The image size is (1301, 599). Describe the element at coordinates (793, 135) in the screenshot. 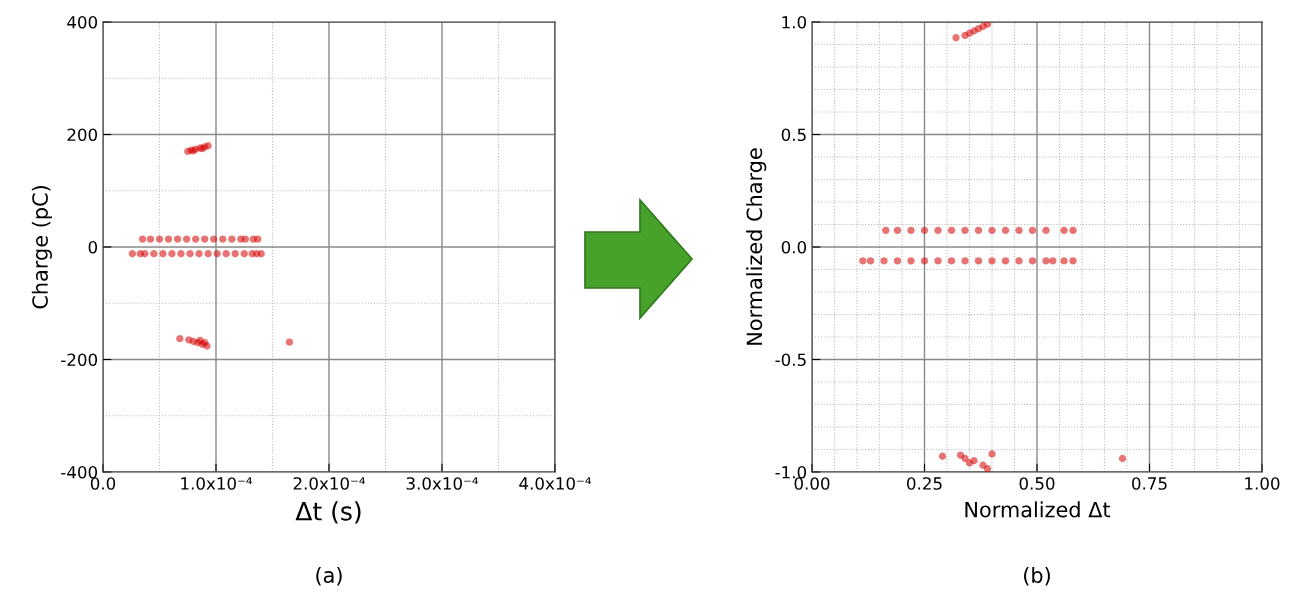

I see `y-tick-label: 0.5` at that location.